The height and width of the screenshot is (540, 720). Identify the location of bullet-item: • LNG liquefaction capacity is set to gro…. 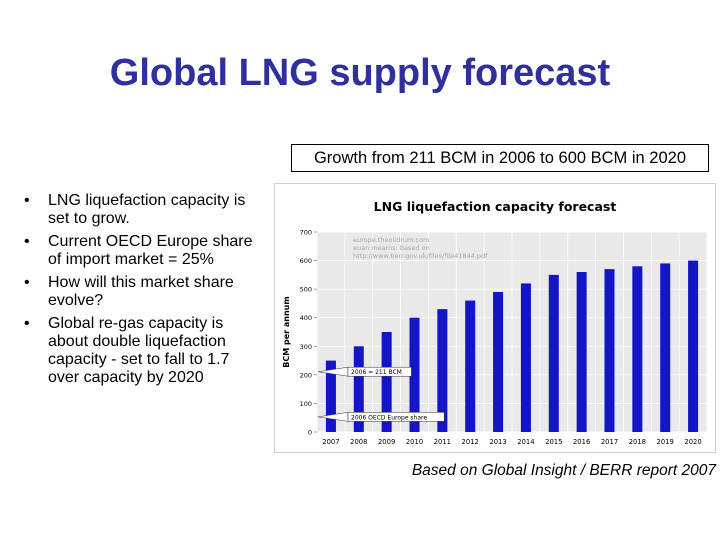
(140, 210).